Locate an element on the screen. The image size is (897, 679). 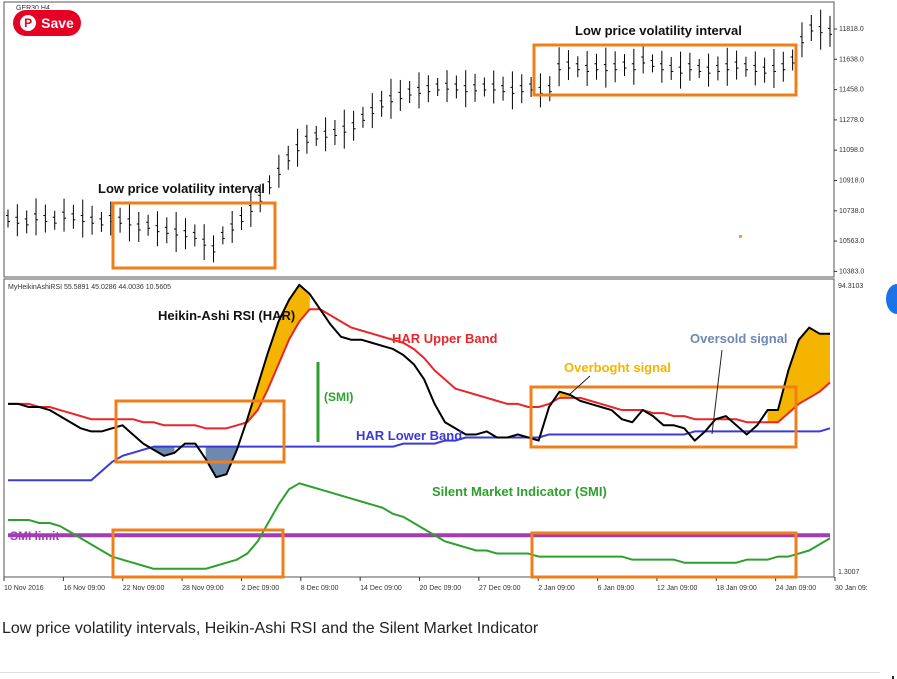
x-tick-label: 16 Nov 09:00 is located at coordinates (84, 588).